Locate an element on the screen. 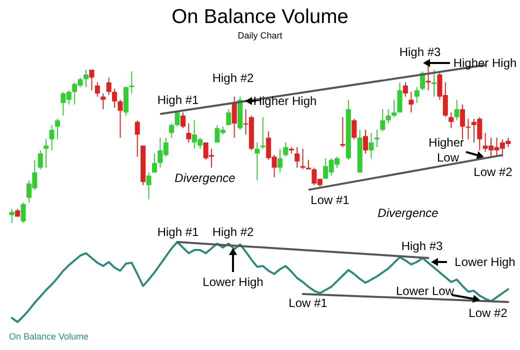 The image size is (520, 350). chart-title: On Balance Volume is located at coordinates (260, 17).